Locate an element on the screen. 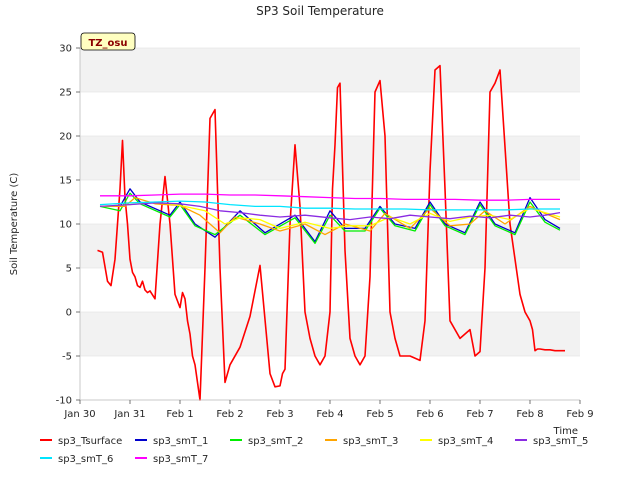  x-tick-label: Feb 7 is located at coordinates (479, 414).